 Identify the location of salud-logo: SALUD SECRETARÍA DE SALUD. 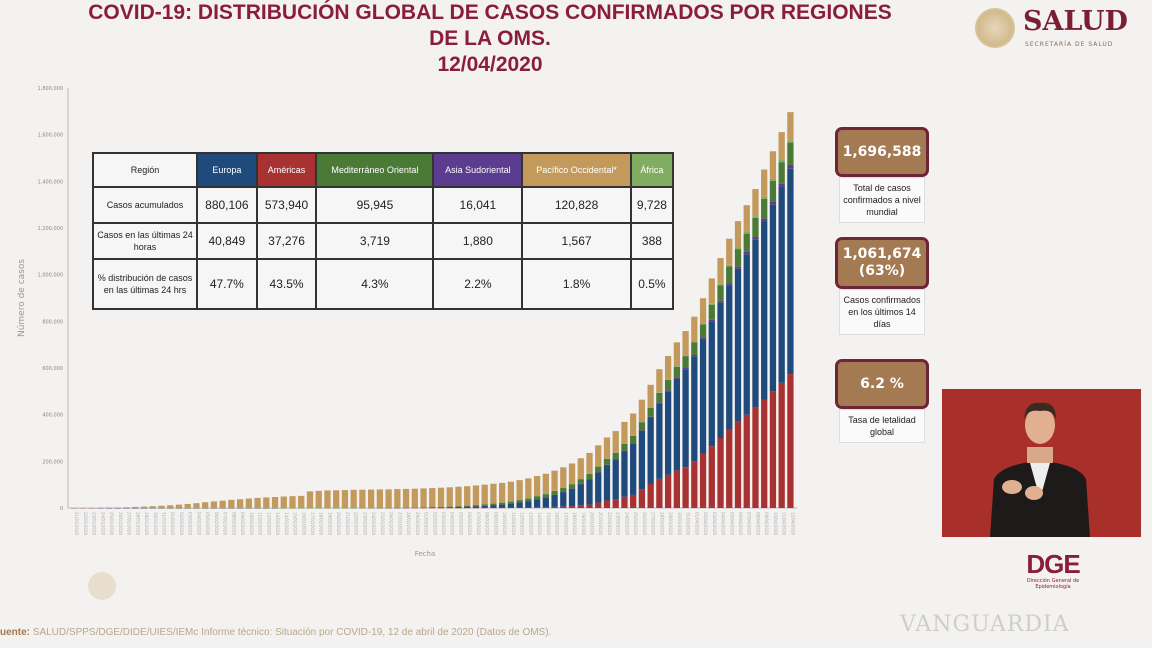
(1060, 30).